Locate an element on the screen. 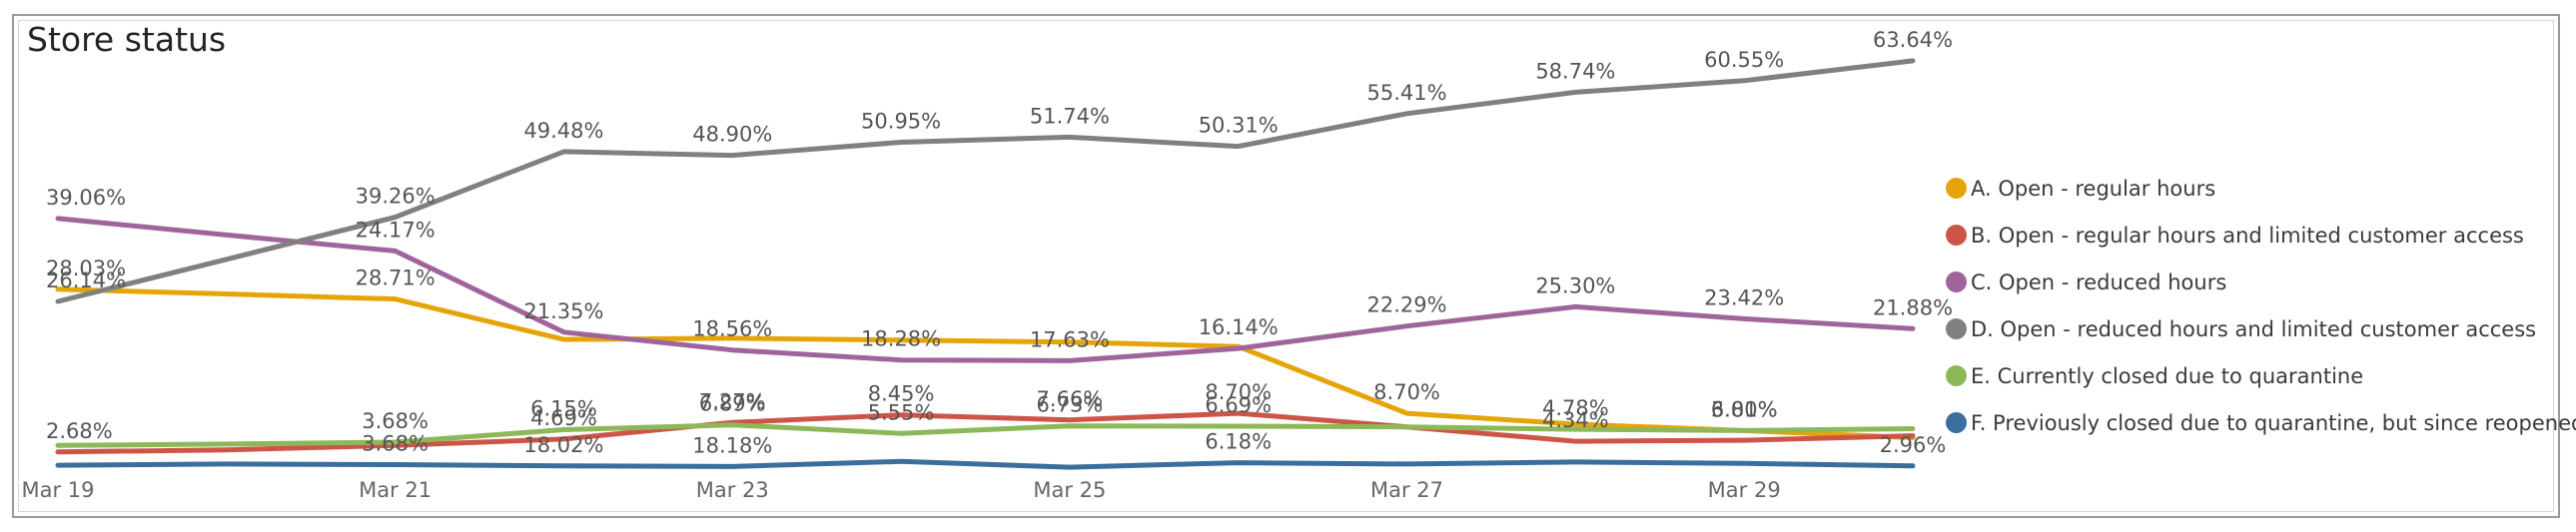  x-tick-label: Mar 29 is located at coordinates (1745, 490).